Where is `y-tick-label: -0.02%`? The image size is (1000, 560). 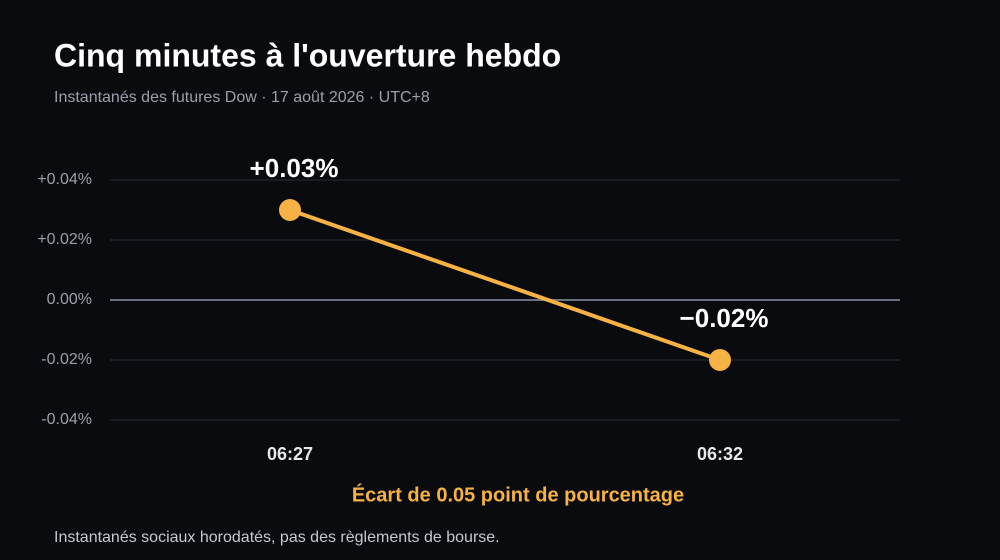
y-tick-label: -0.02% is located at coordinates (66, 359).